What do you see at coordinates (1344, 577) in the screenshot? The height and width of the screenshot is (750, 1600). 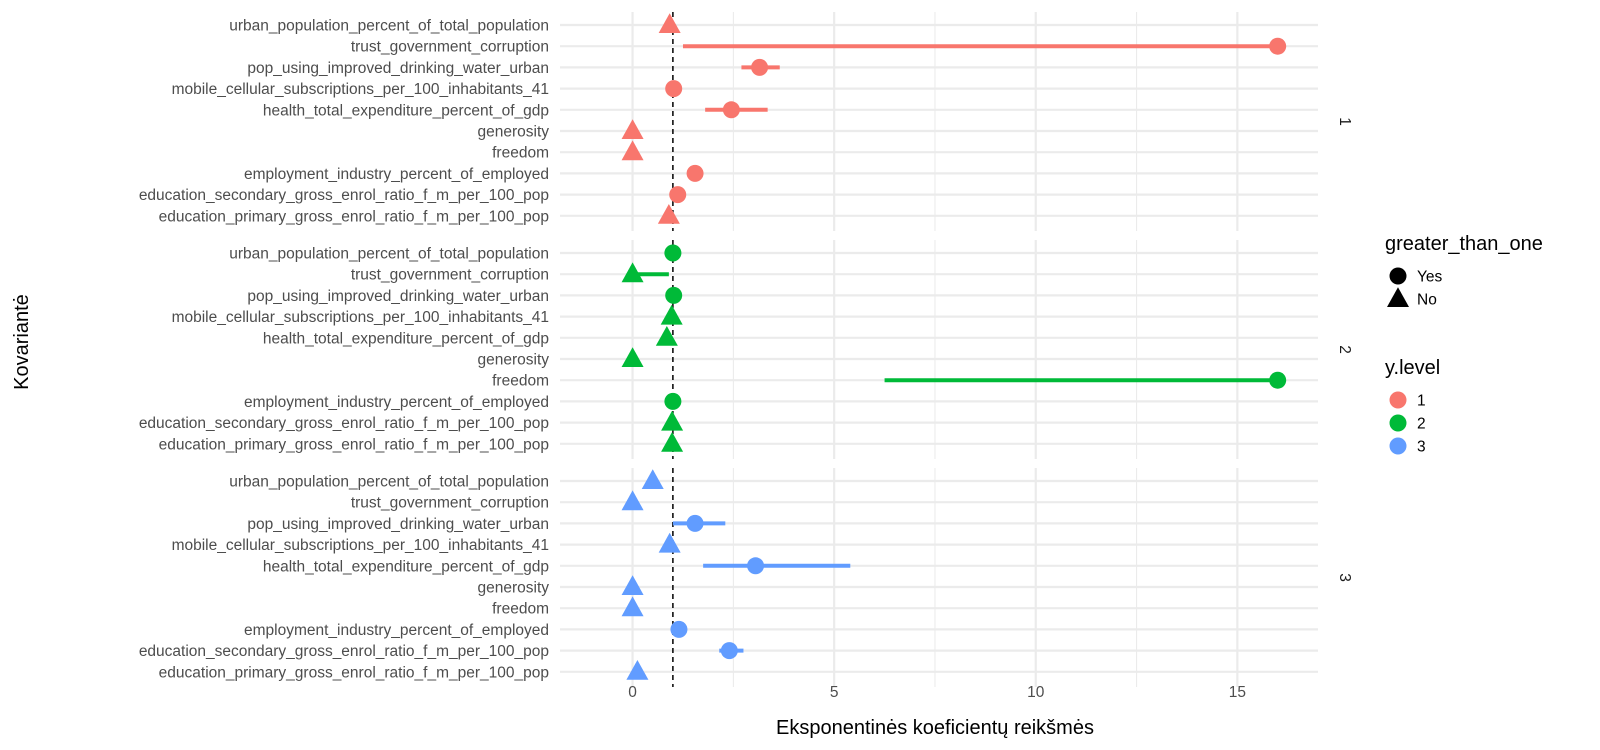 I see `facet-strip-label: 3` at bounding box center [1344, 577].